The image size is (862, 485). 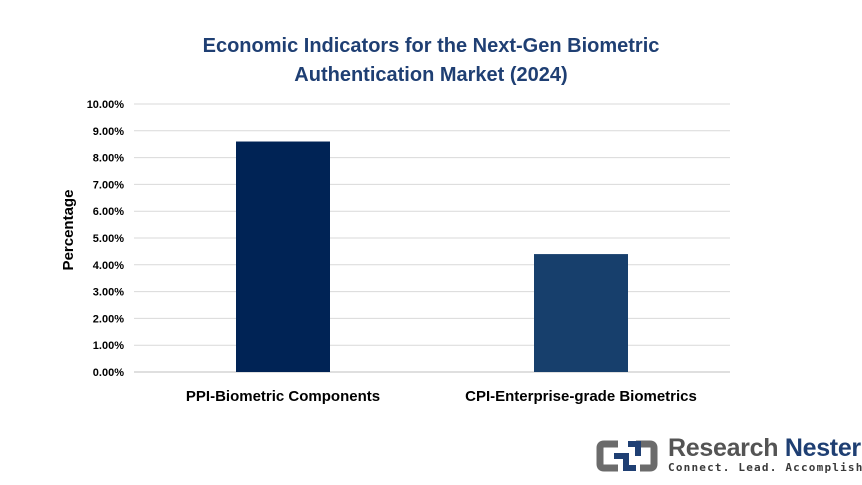 I want to click on y-tick-label: 1.00%, so click(x=108, y=346).